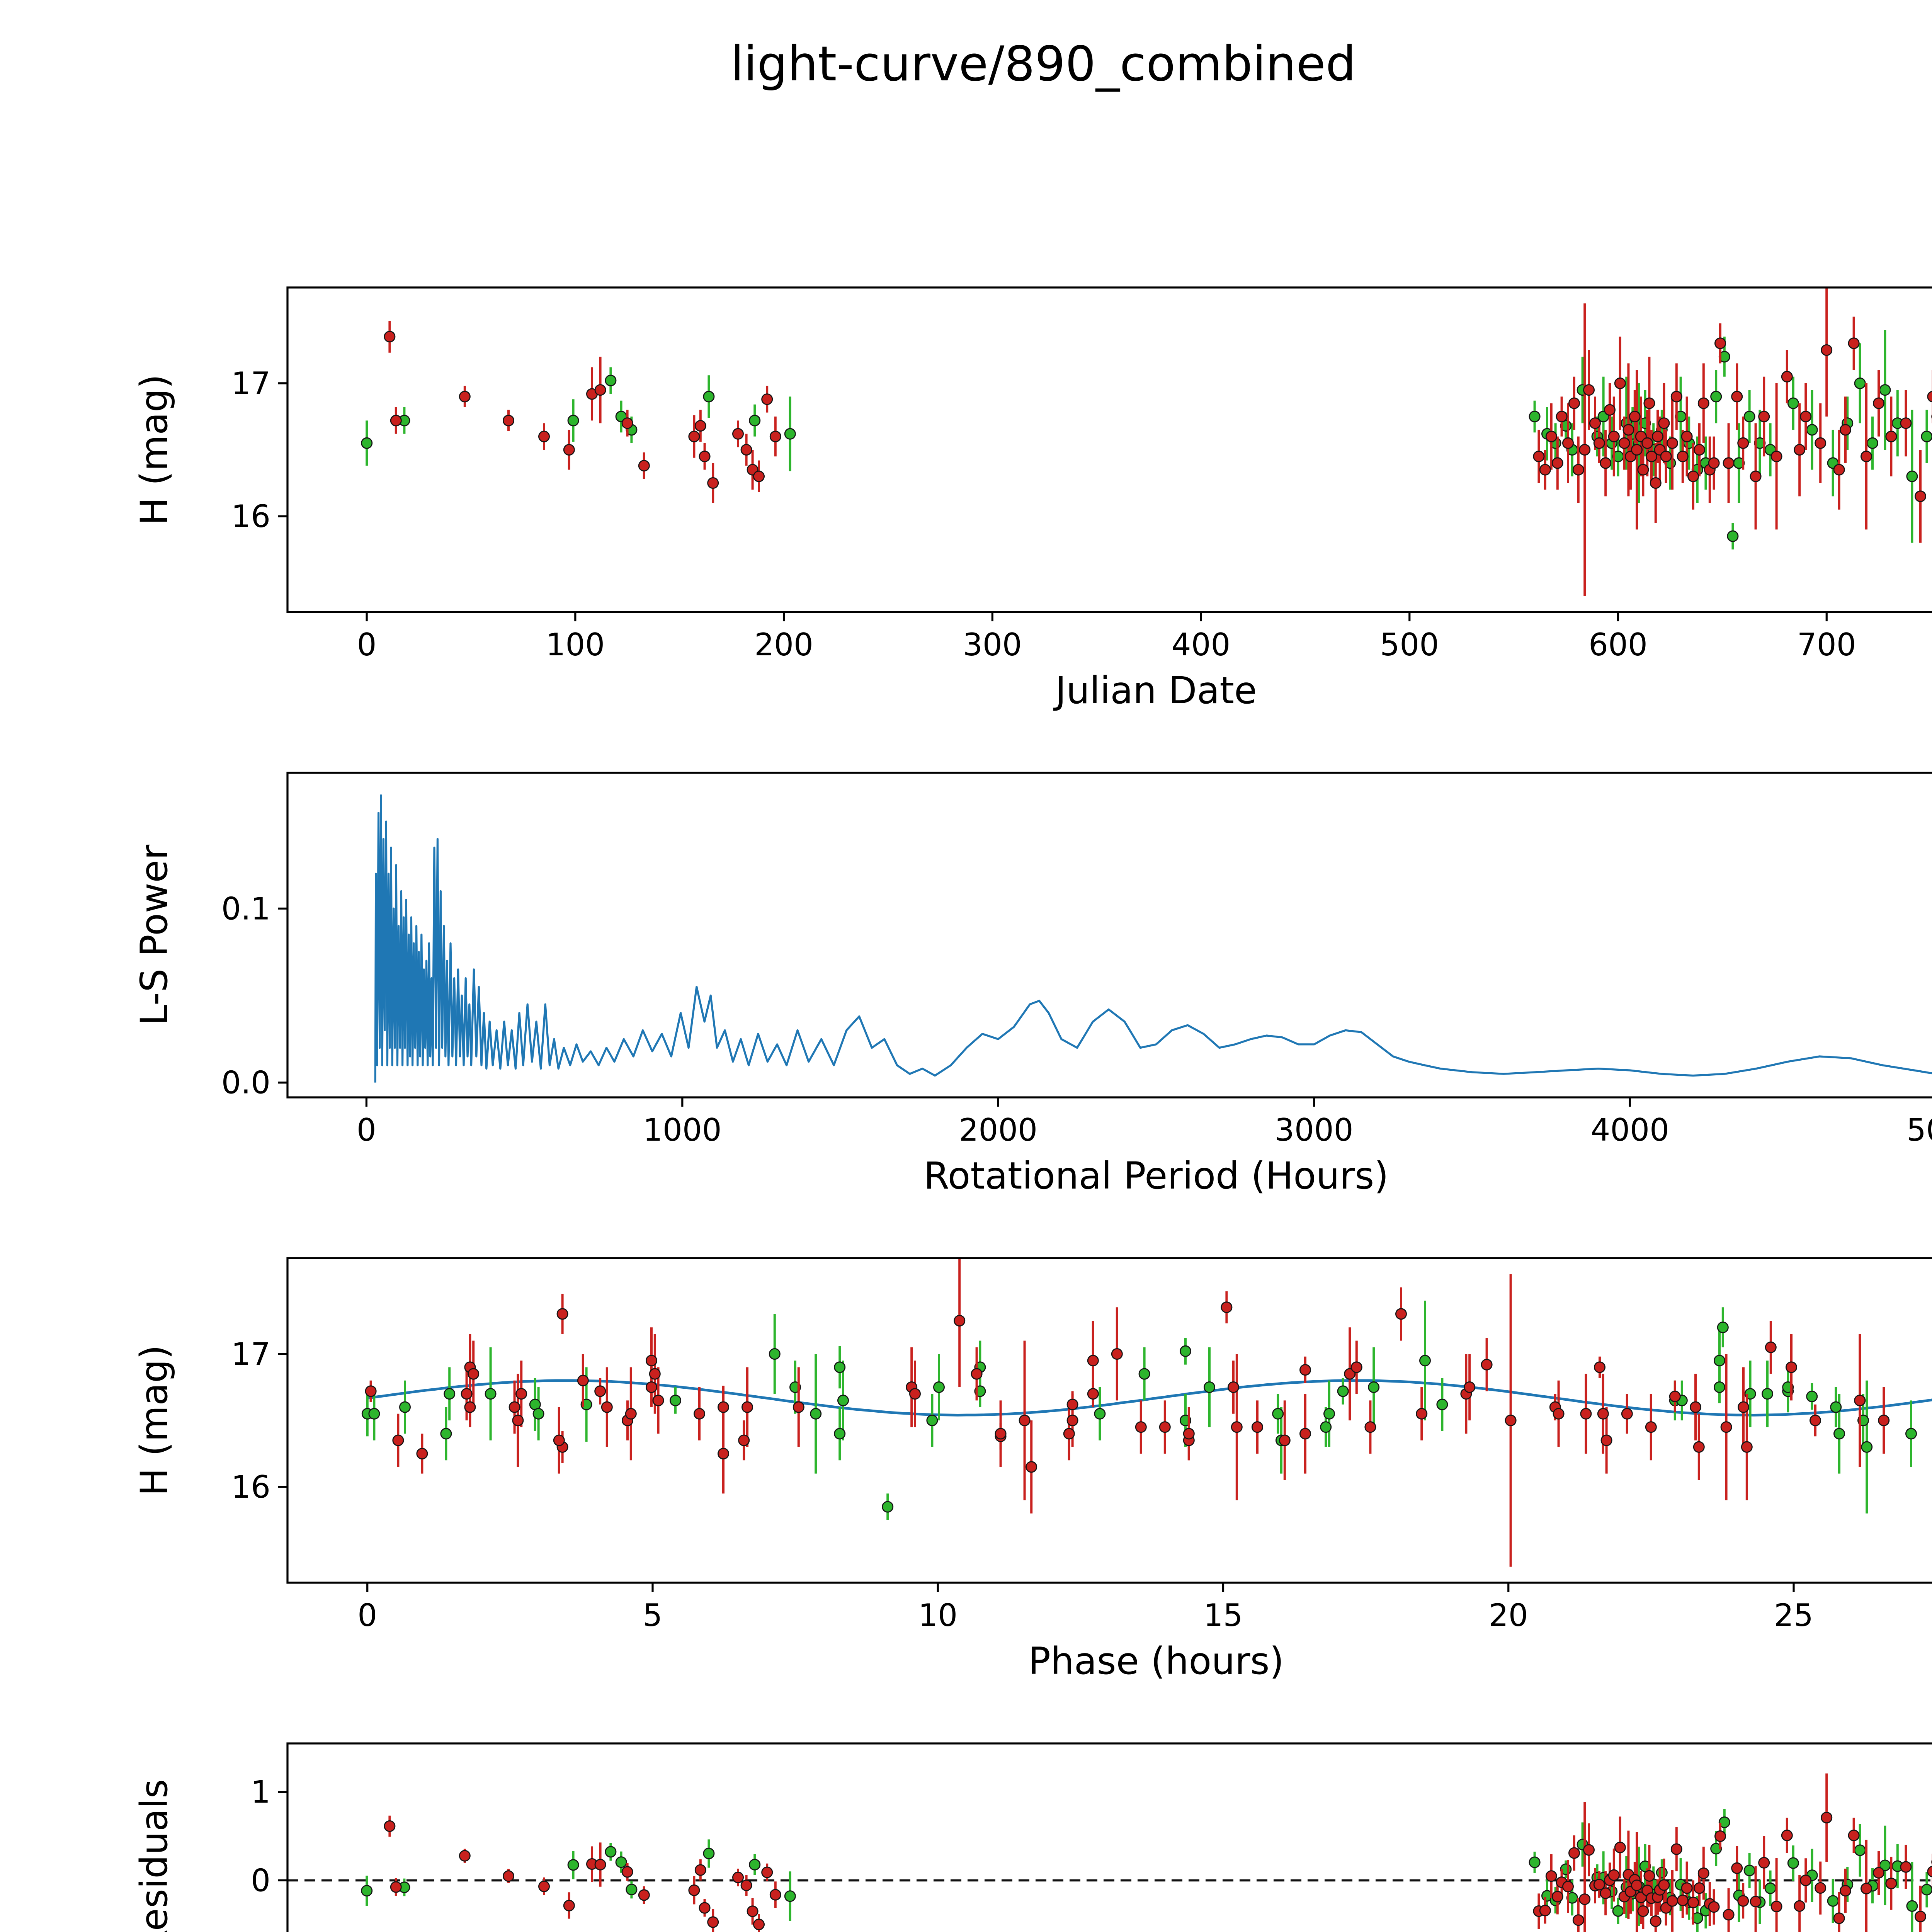 The height and width of the screenshot is (1932, 1932). I want to click on y-tick-label: 1, so click(260, 1792).